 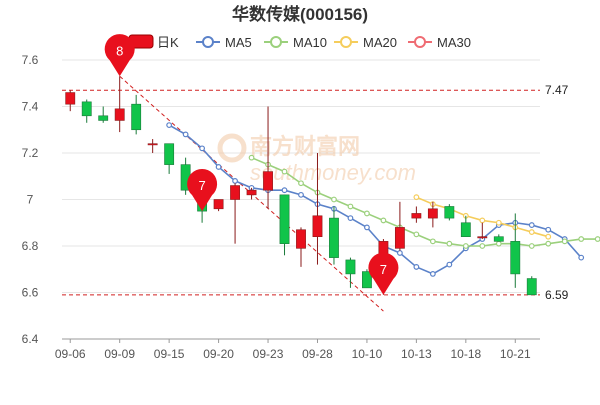 I want to click on reference-label: 7.47, so click(x=557, y=90).